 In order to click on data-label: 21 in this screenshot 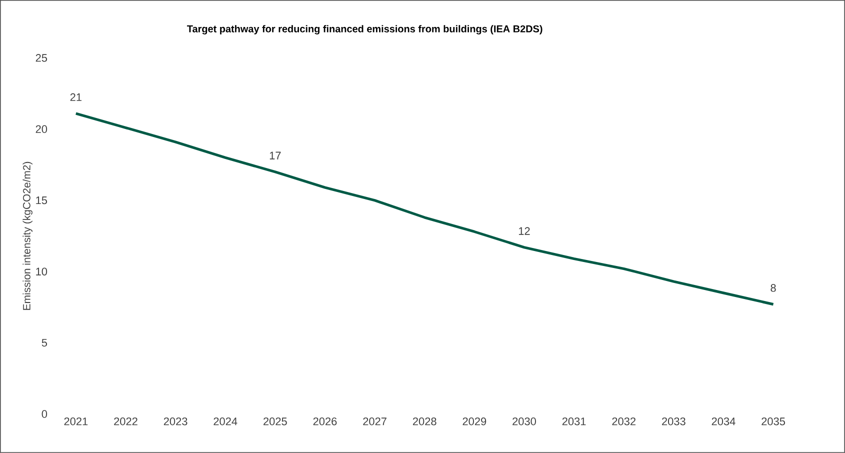, I will do `click(76, 97)`.